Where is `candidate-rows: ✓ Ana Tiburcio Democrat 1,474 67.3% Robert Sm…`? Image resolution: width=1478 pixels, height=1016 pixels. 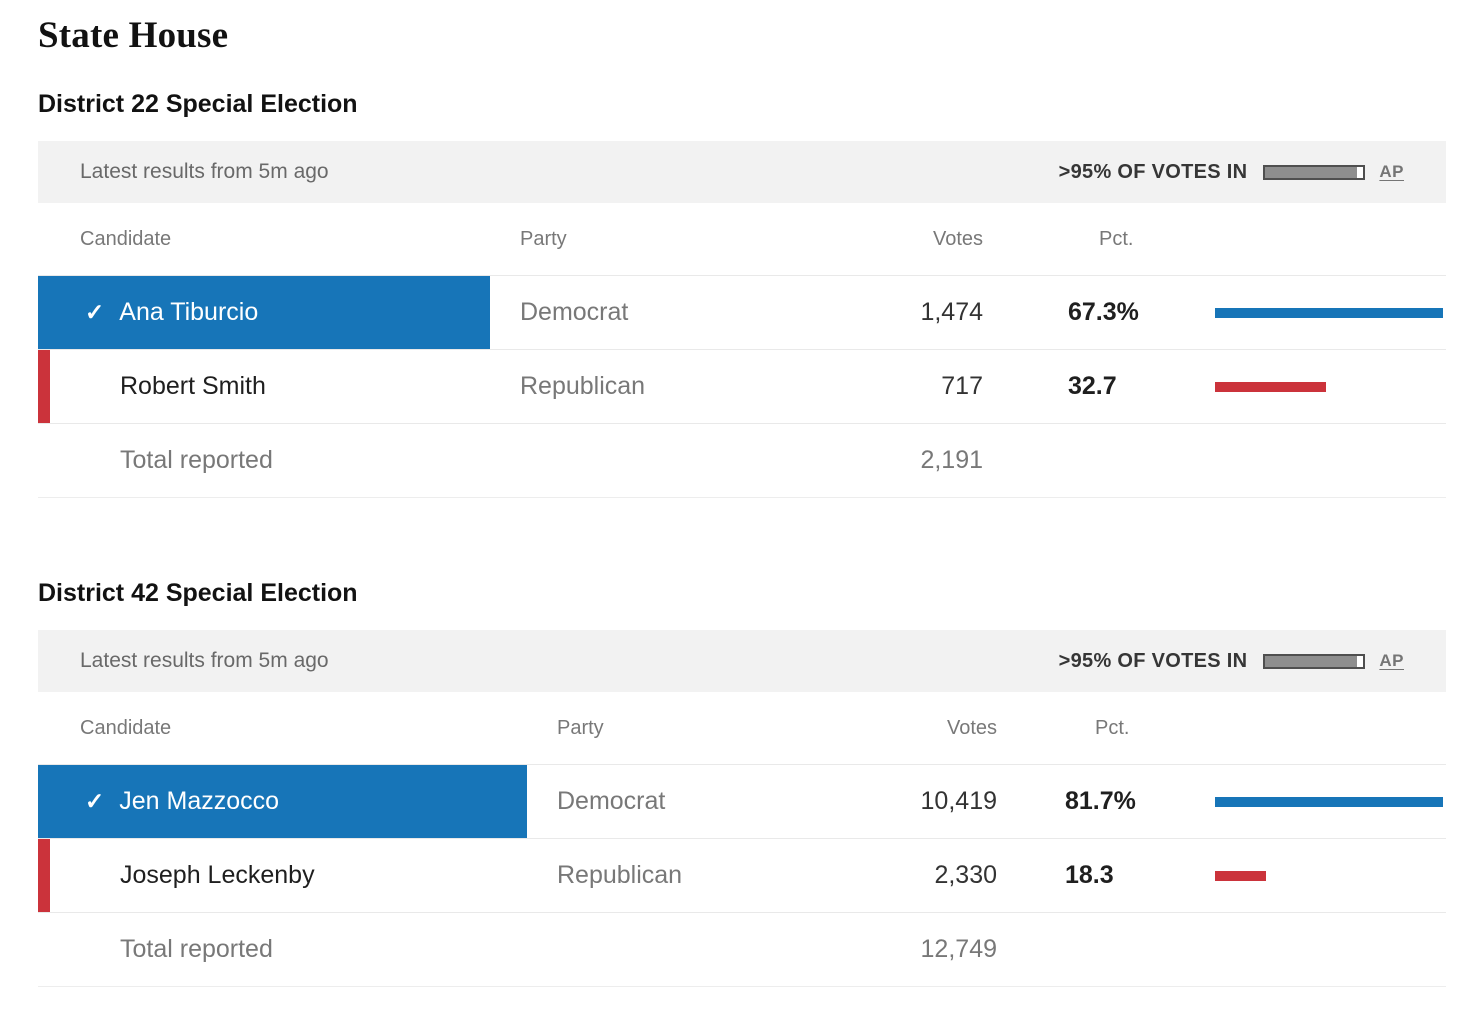 candidate-rows: ✓ Ana Tiburcio Democrat 1,474 67.3% Robert Sm… is located at coordinates (742, 350).